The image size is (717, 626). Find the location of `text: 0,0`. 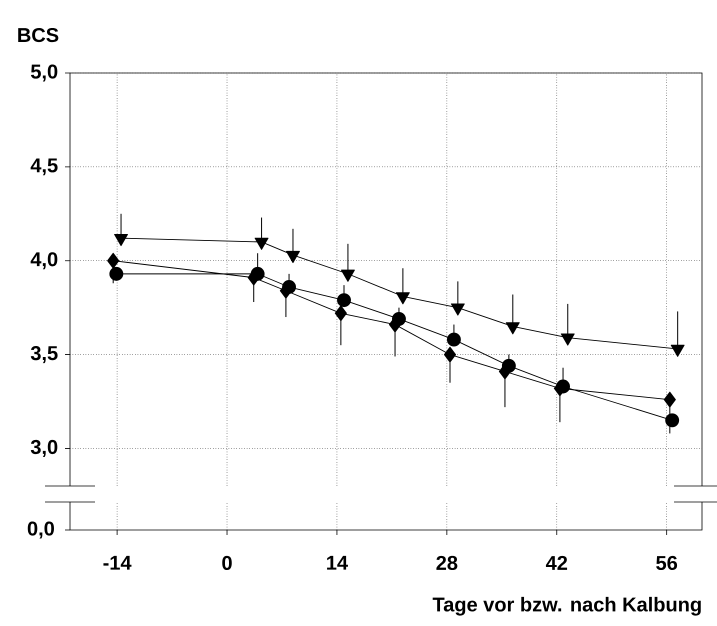

text: 0,0 is located at coordinates (41, 530).